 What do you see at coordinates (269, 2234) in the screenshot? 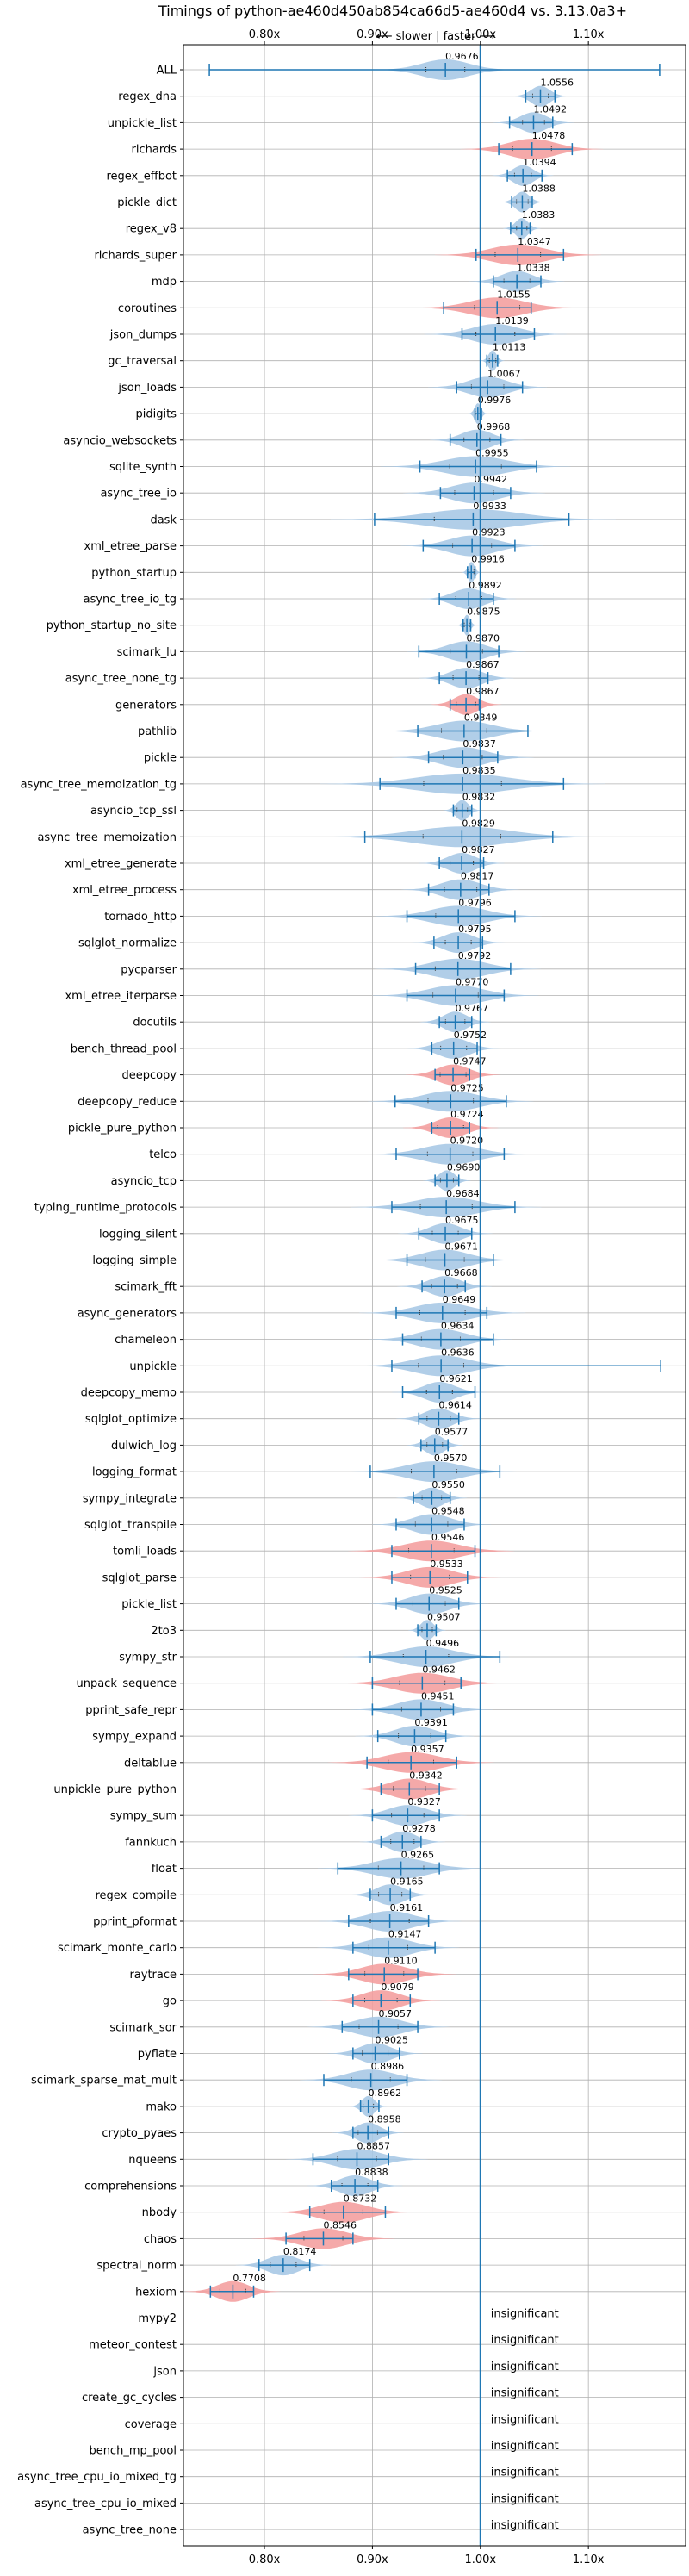
I see `benchmark-row: chaos 0.8546` at bounding box center [269, 2234].